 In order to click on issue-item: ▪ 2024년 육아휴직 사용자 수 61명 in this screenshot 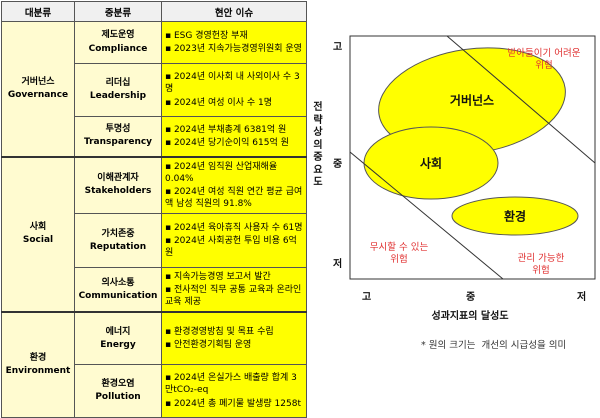, I will do `click(234, 227)`.